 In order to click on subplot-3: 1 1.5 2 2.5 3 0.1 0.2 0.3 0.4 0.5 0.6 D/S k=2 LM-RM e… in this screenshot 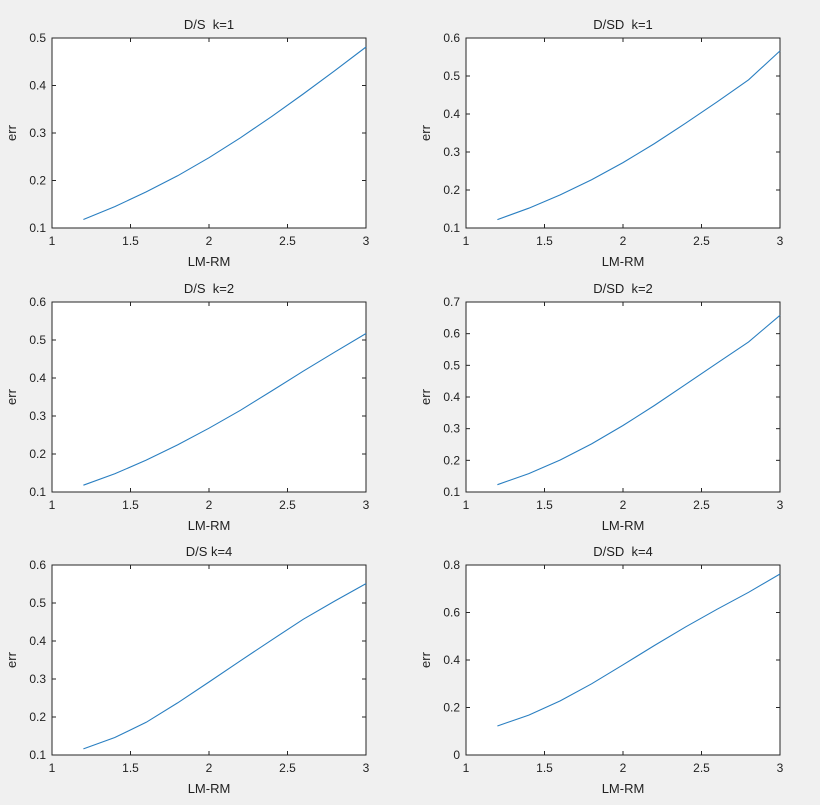, I will do `click(187, 407)`.